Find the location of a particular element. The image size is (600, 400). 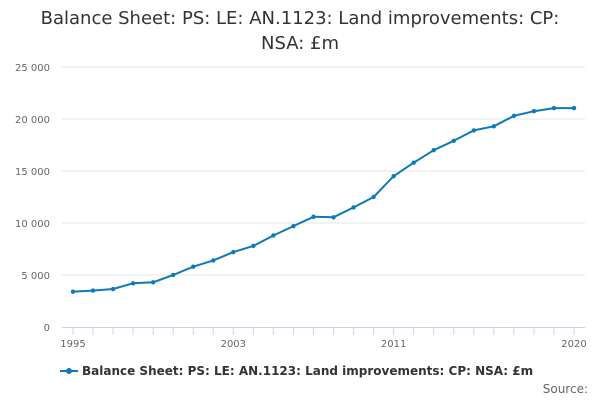

y-tick-label: 20 000 is located at coordinates (32, 120).